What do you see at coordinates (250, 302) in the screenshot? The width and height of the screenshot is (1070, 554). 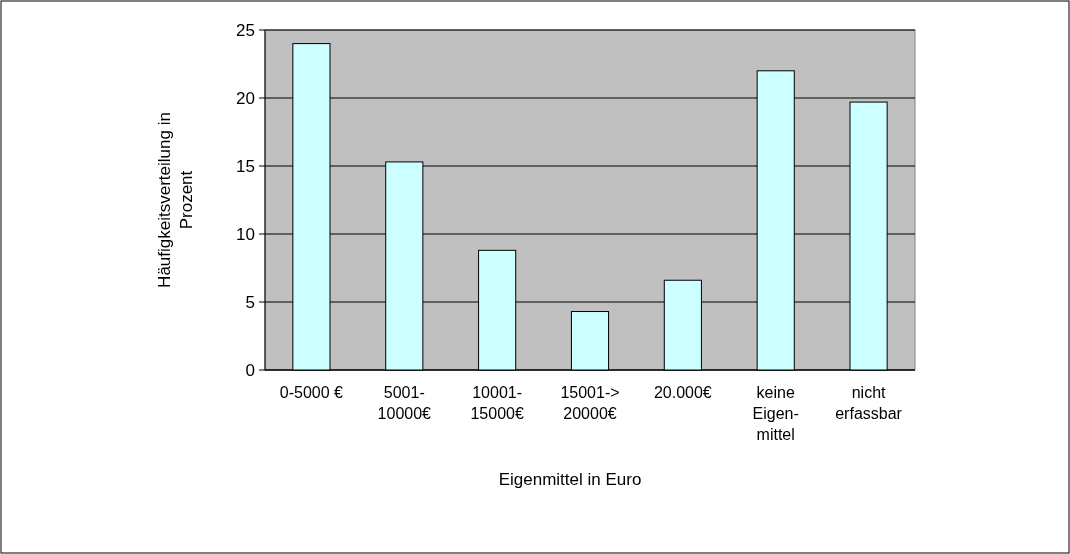 I see `y-tick-label: 5` at bounding box center [250, 302].